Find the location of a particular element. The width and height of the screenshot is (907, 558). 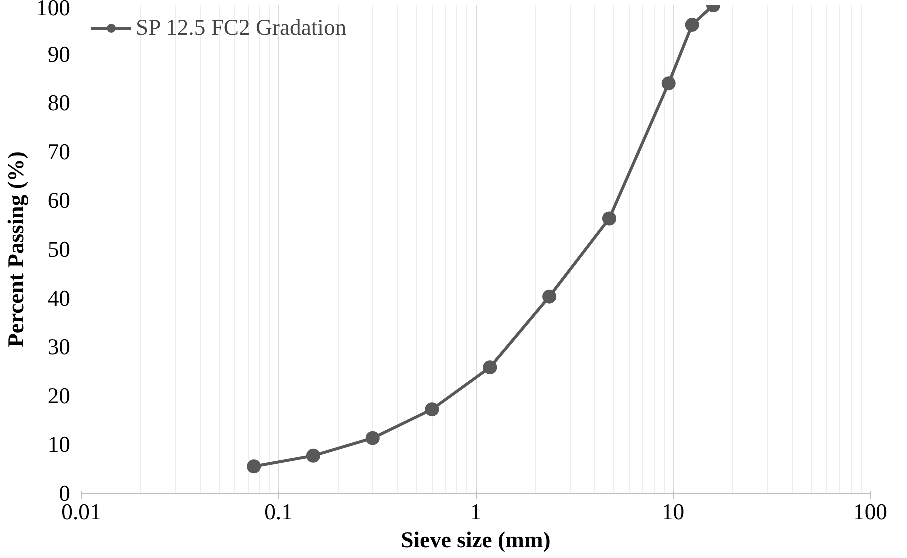

y-tick-label: 90 is located at coordinates (59, 54).